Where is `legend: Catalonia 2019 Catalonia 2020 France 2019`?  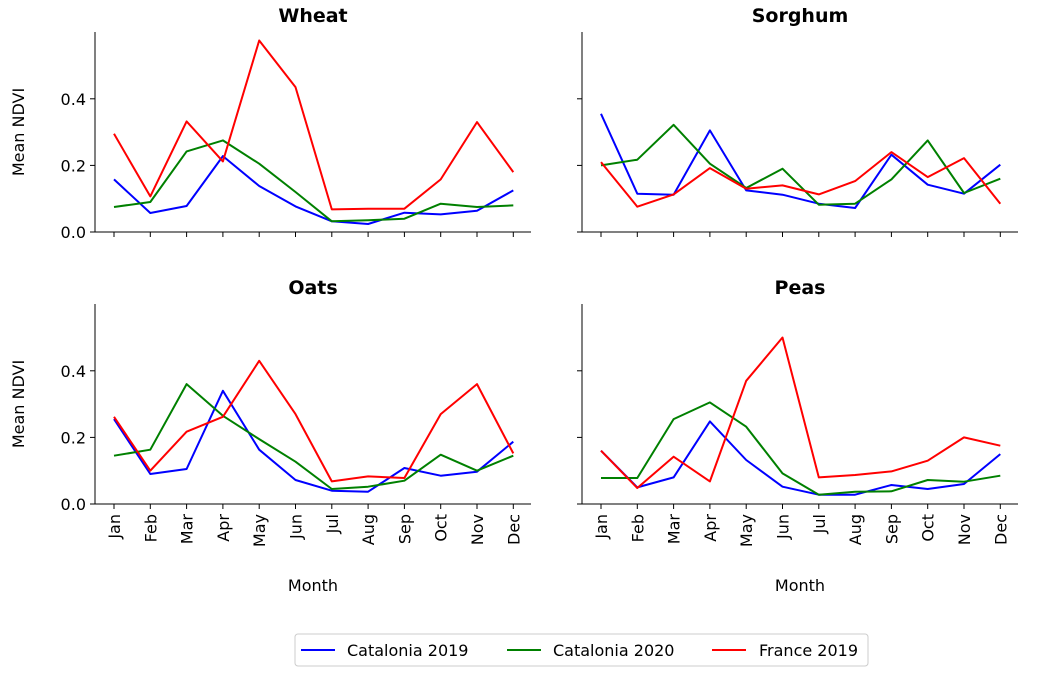
legend: Catalonia 2019 Catalonia 2020 France 2019 is located at coordinates (581, 650).